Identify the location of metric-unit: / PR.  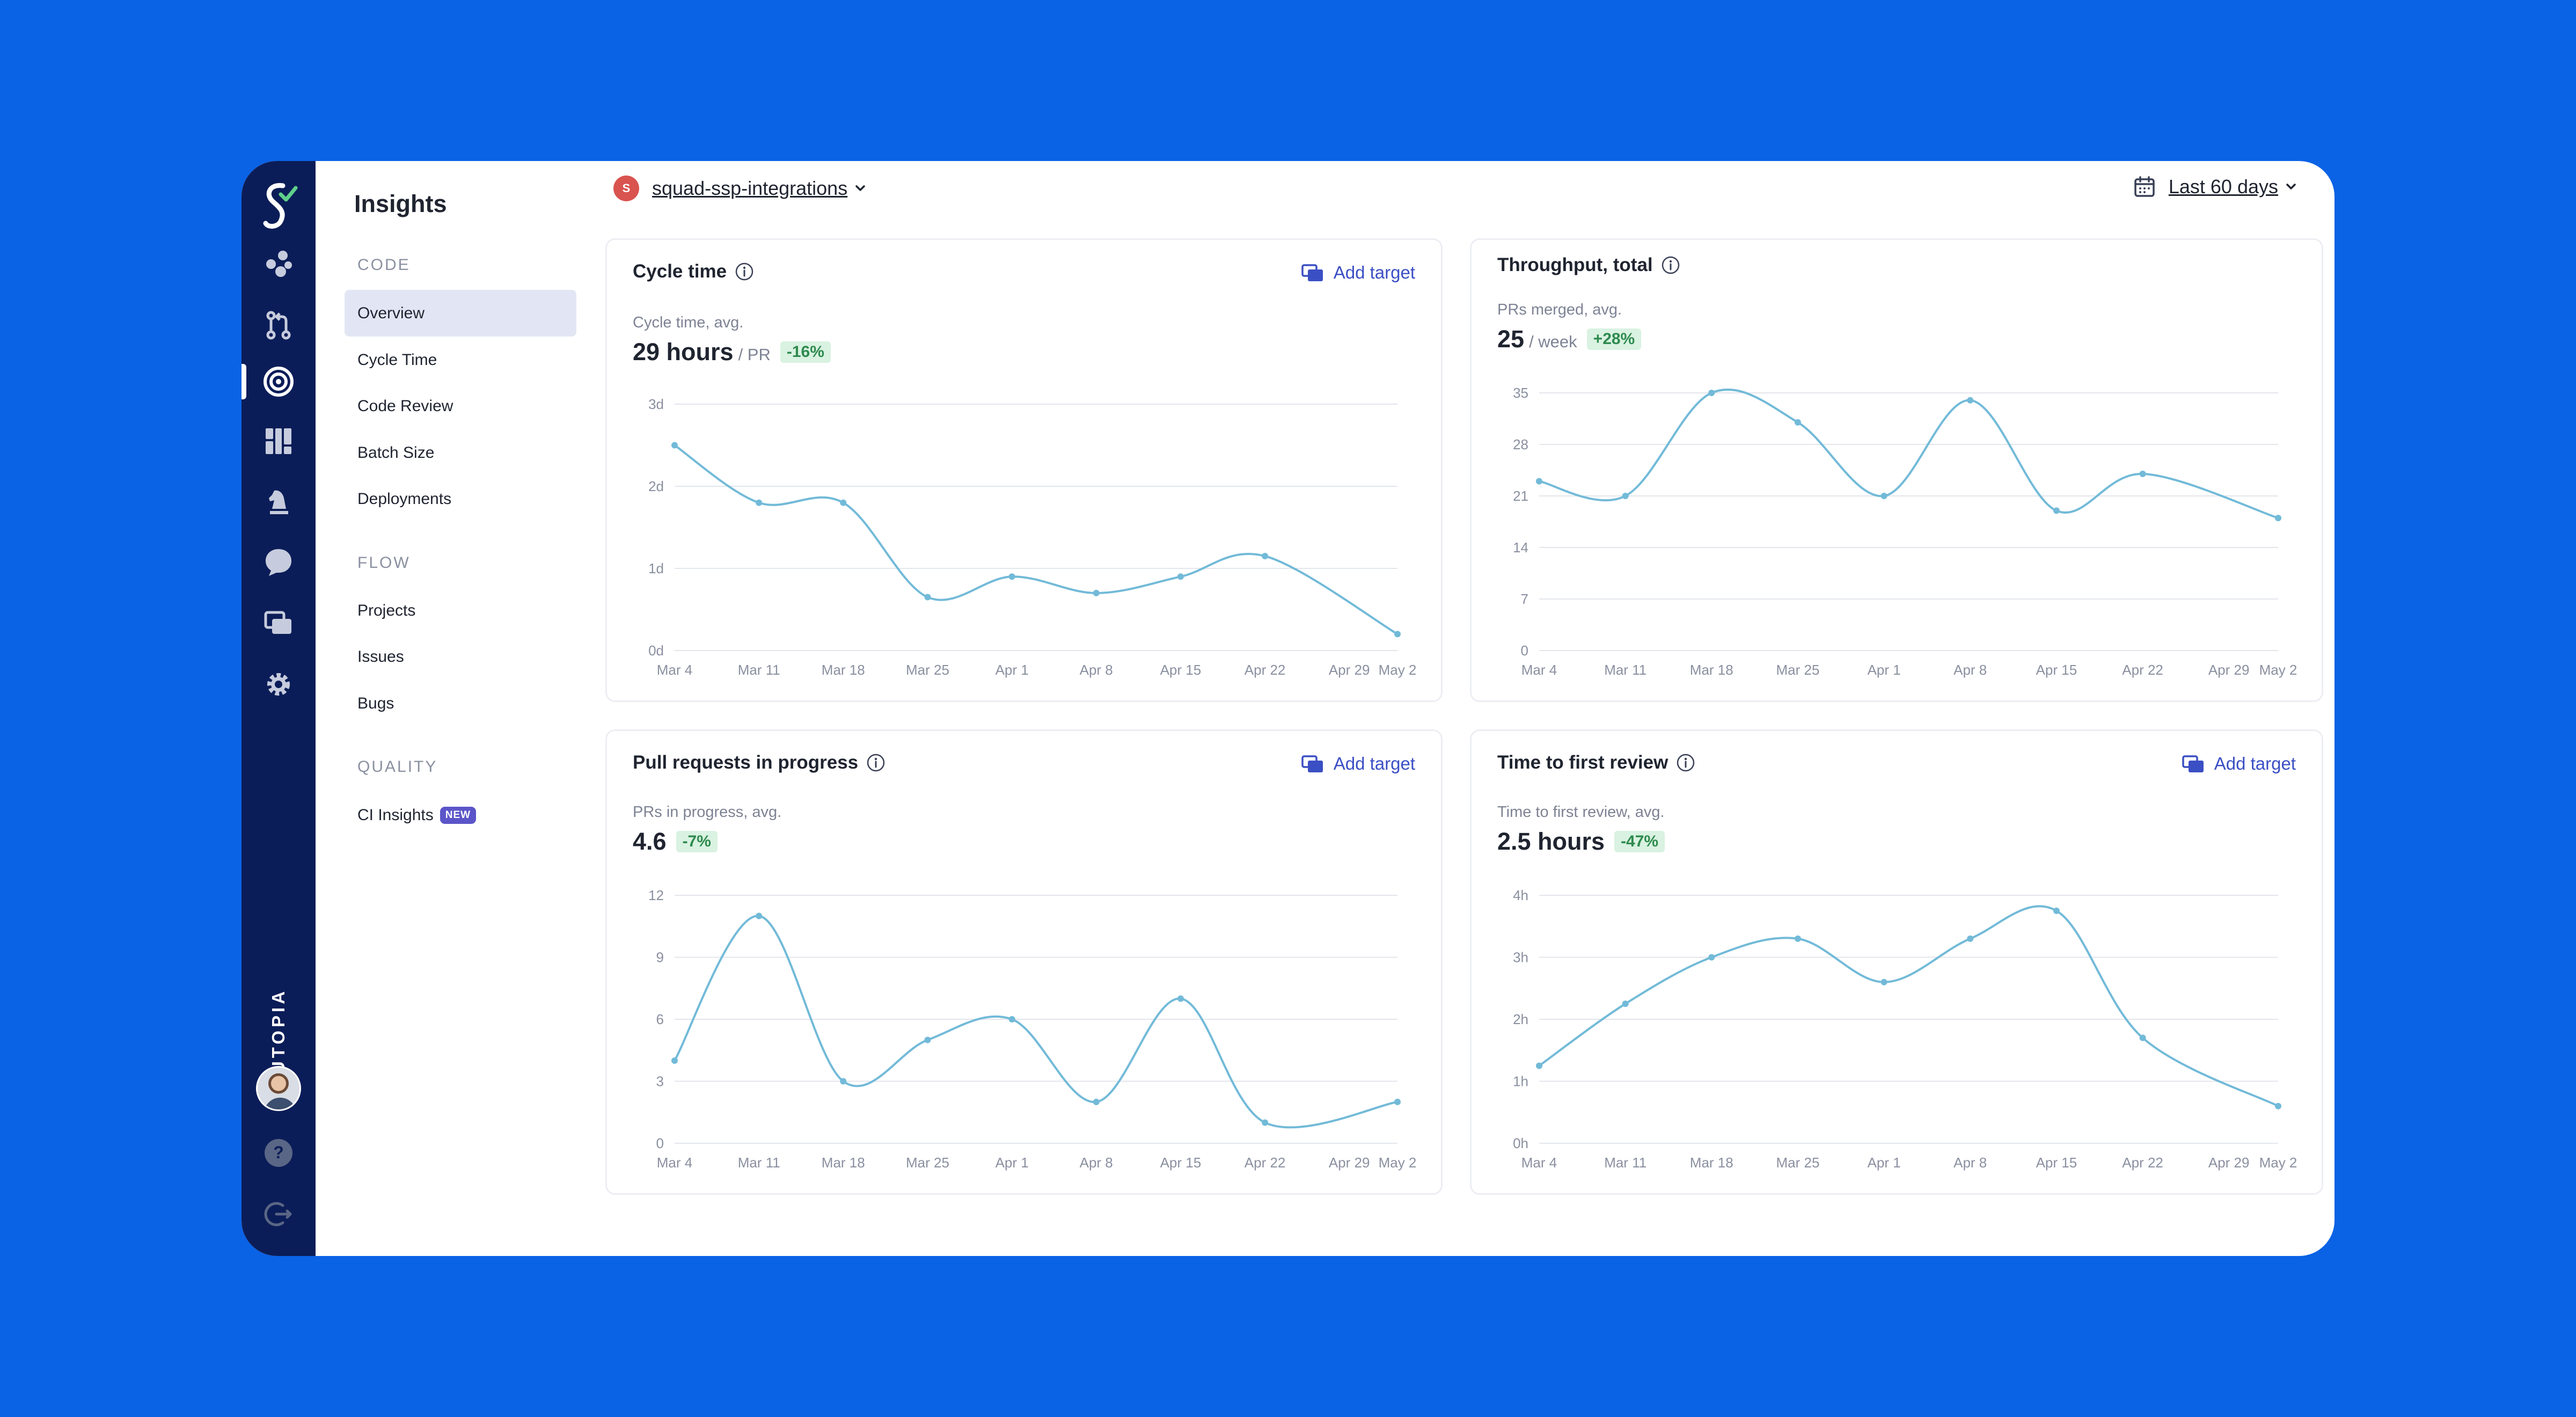
(754, 354).